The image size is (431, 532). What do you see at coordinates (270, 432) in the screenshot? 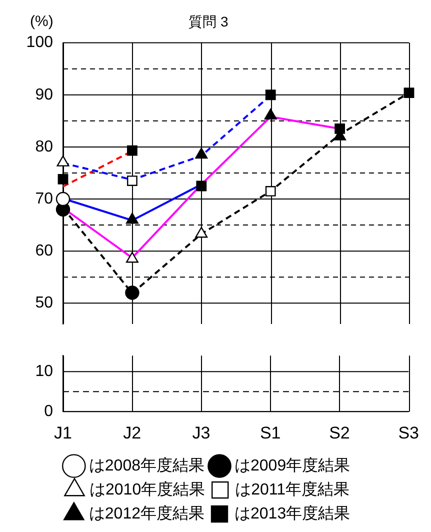
I see `x-tick-label: S1` at bounding box center [270, 432].